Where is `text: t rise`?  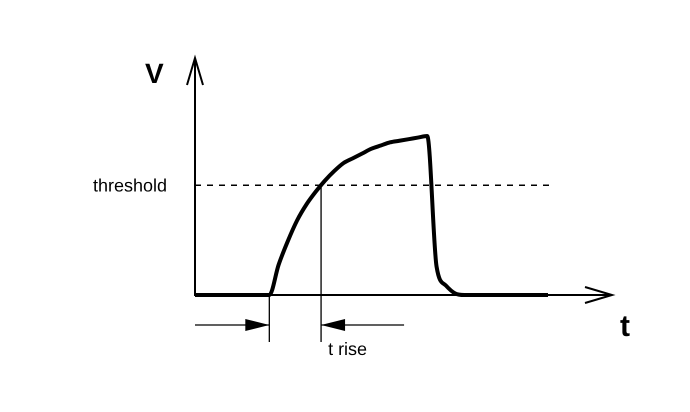
text: t rise is located at coordinates (348, 349).